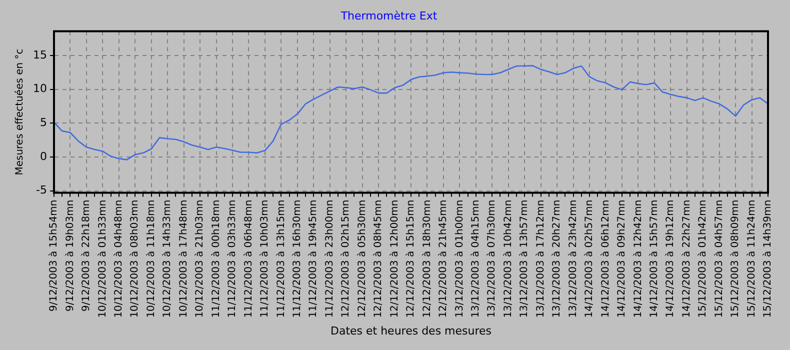 The image size is (790, 350). Describe the element at coordinates (768, 259) in the screenshot. I see `x-tick-label: 15/12/2003 à 14h39mn` at that location.